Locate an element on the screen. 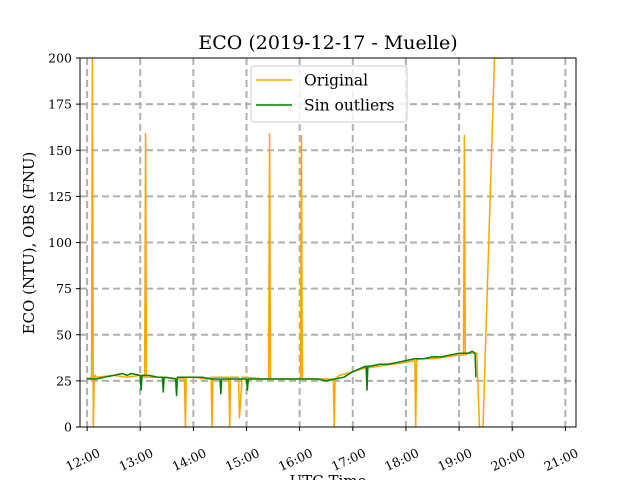  y-axis-label: ECO (NTU), OBS (FNU) is located at coordinates (29, 243).